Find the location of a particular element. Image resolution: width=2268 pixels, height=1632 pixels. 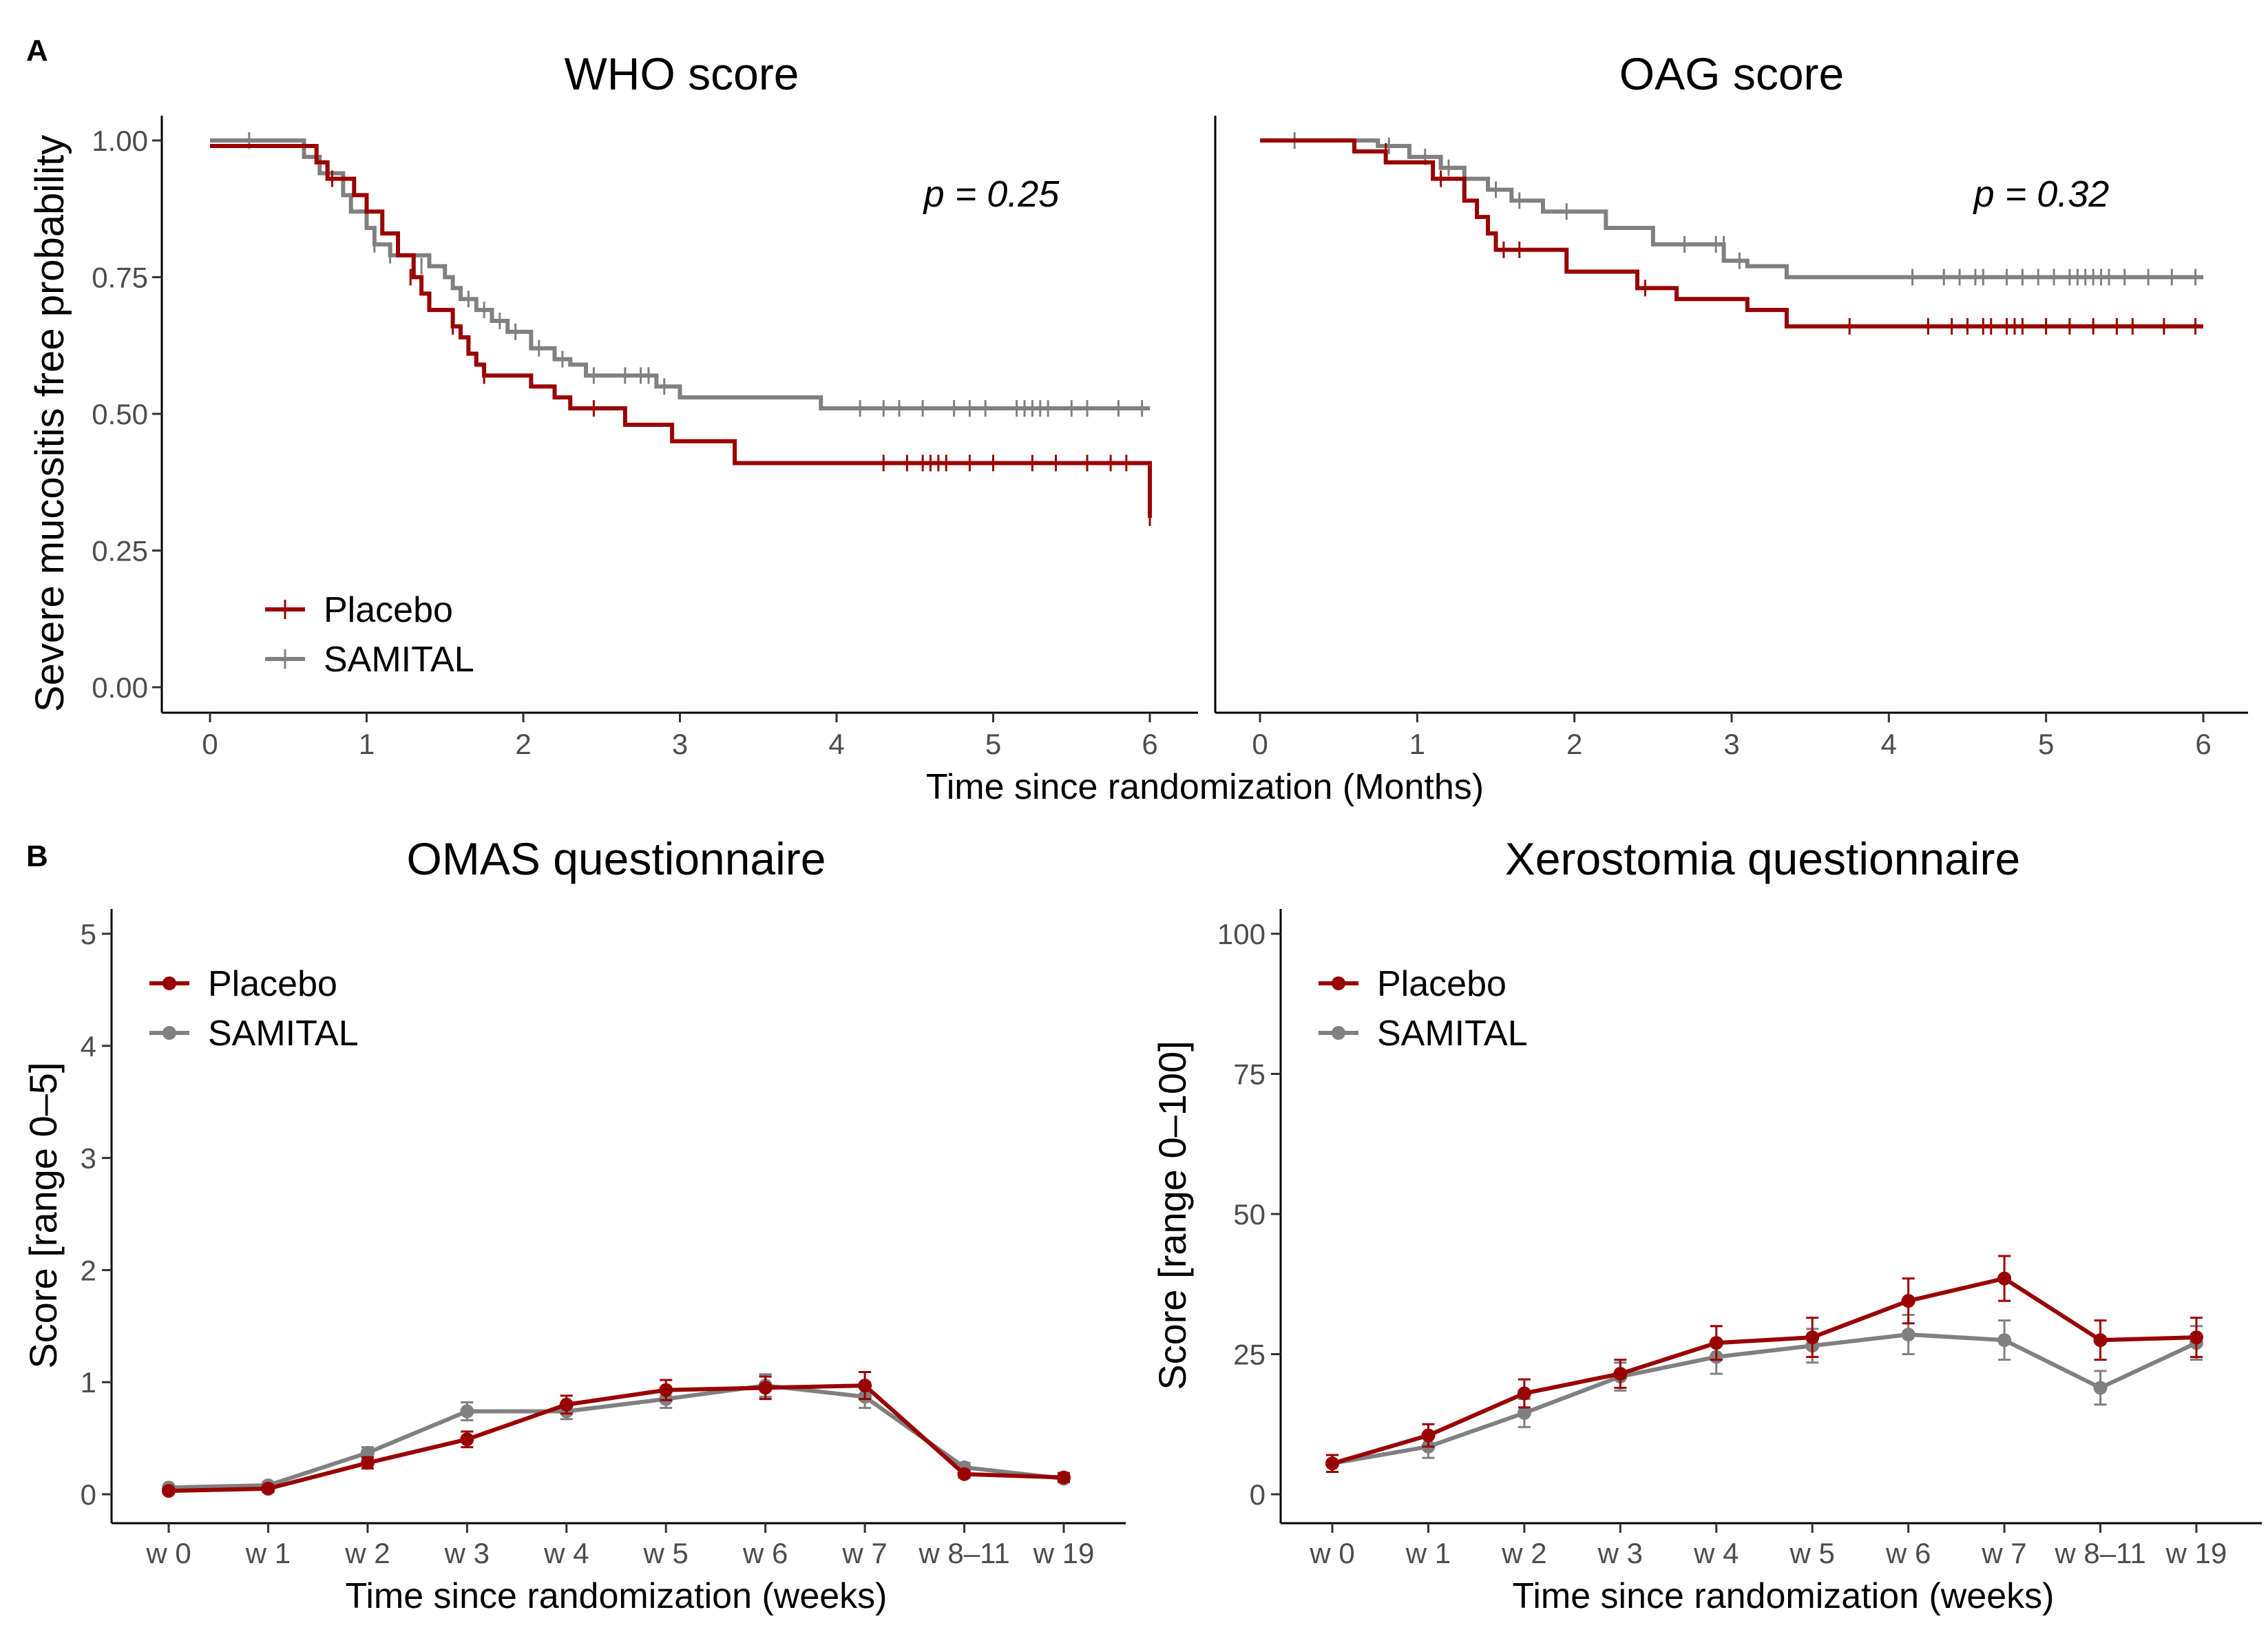

xero-title: Xerostomia questionnaire is located at coordinates (1762, 858).